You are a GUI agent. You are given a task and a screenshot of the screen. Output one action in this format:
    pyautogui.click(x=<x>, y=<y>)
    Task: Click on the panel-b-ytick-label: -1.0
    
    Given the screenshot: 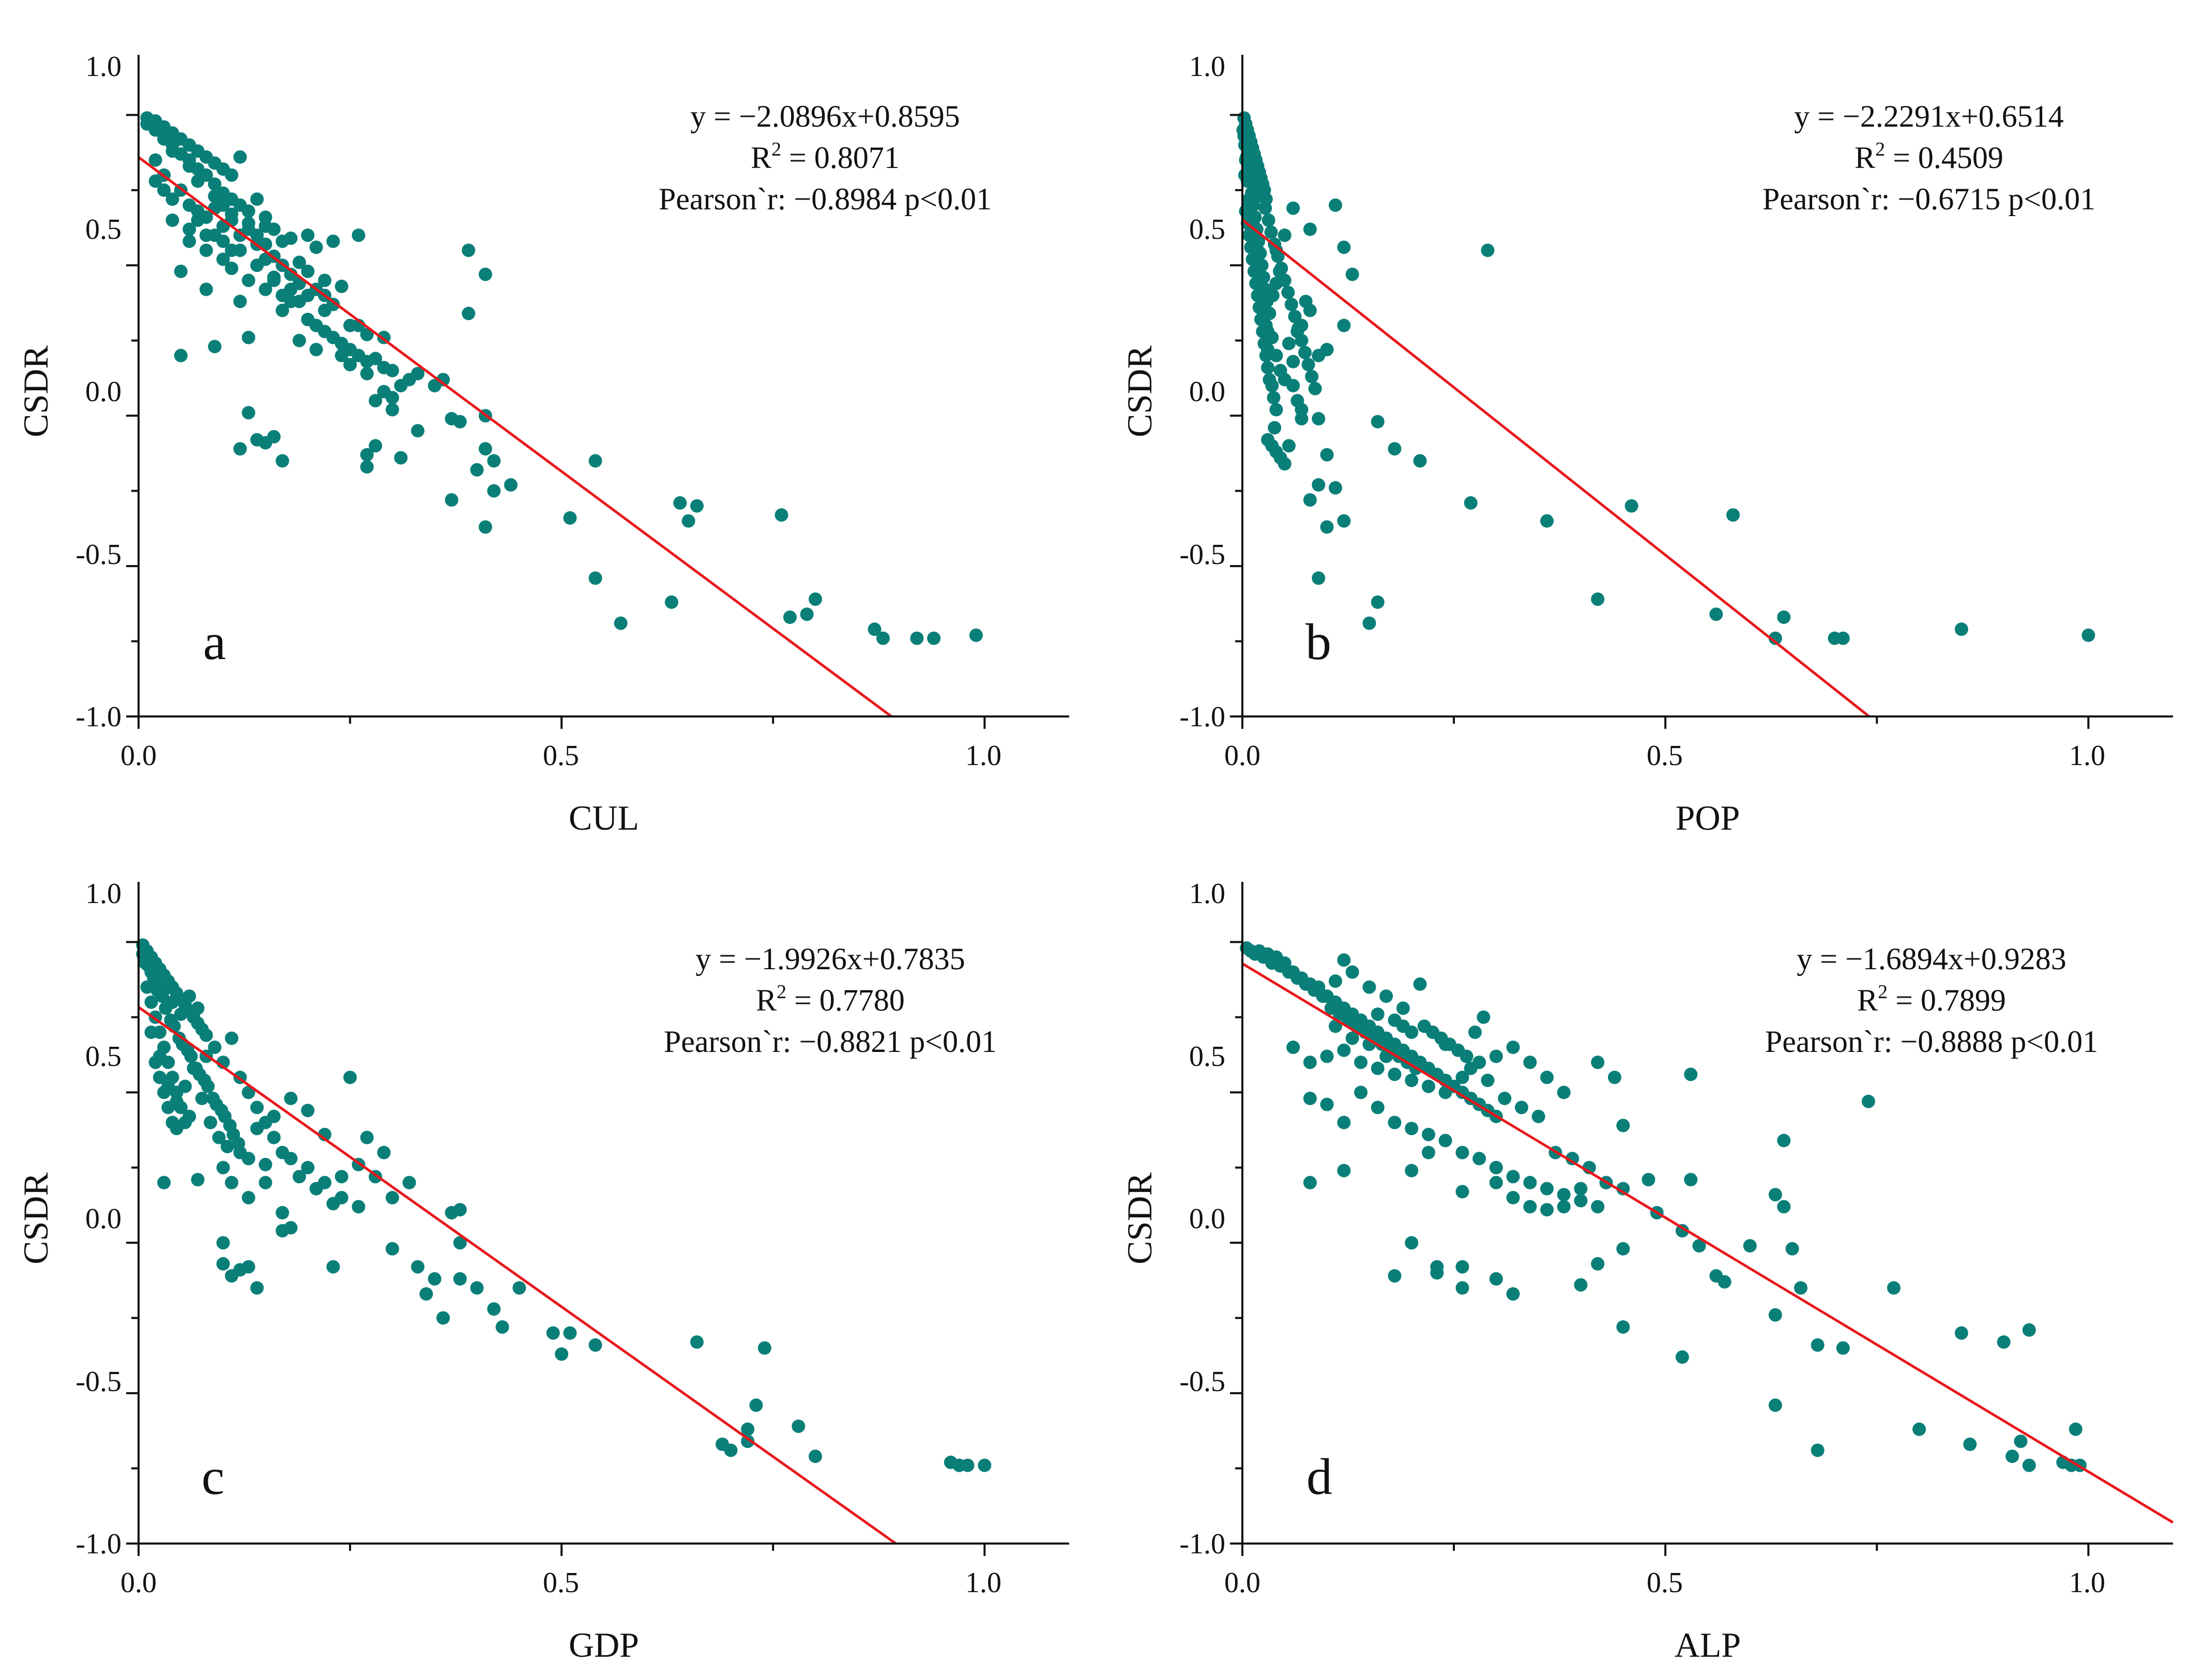 What is the action you would take?
    pyautogui.click(x=1202, y=717)
    